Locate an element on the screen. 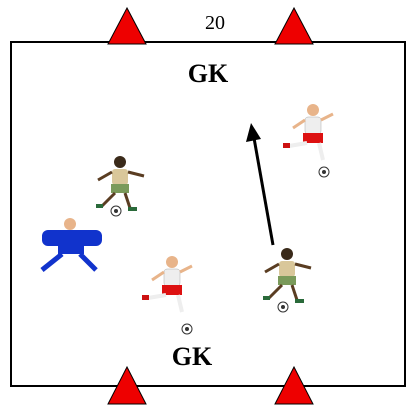  keeper is located at coordinates (71, 245).